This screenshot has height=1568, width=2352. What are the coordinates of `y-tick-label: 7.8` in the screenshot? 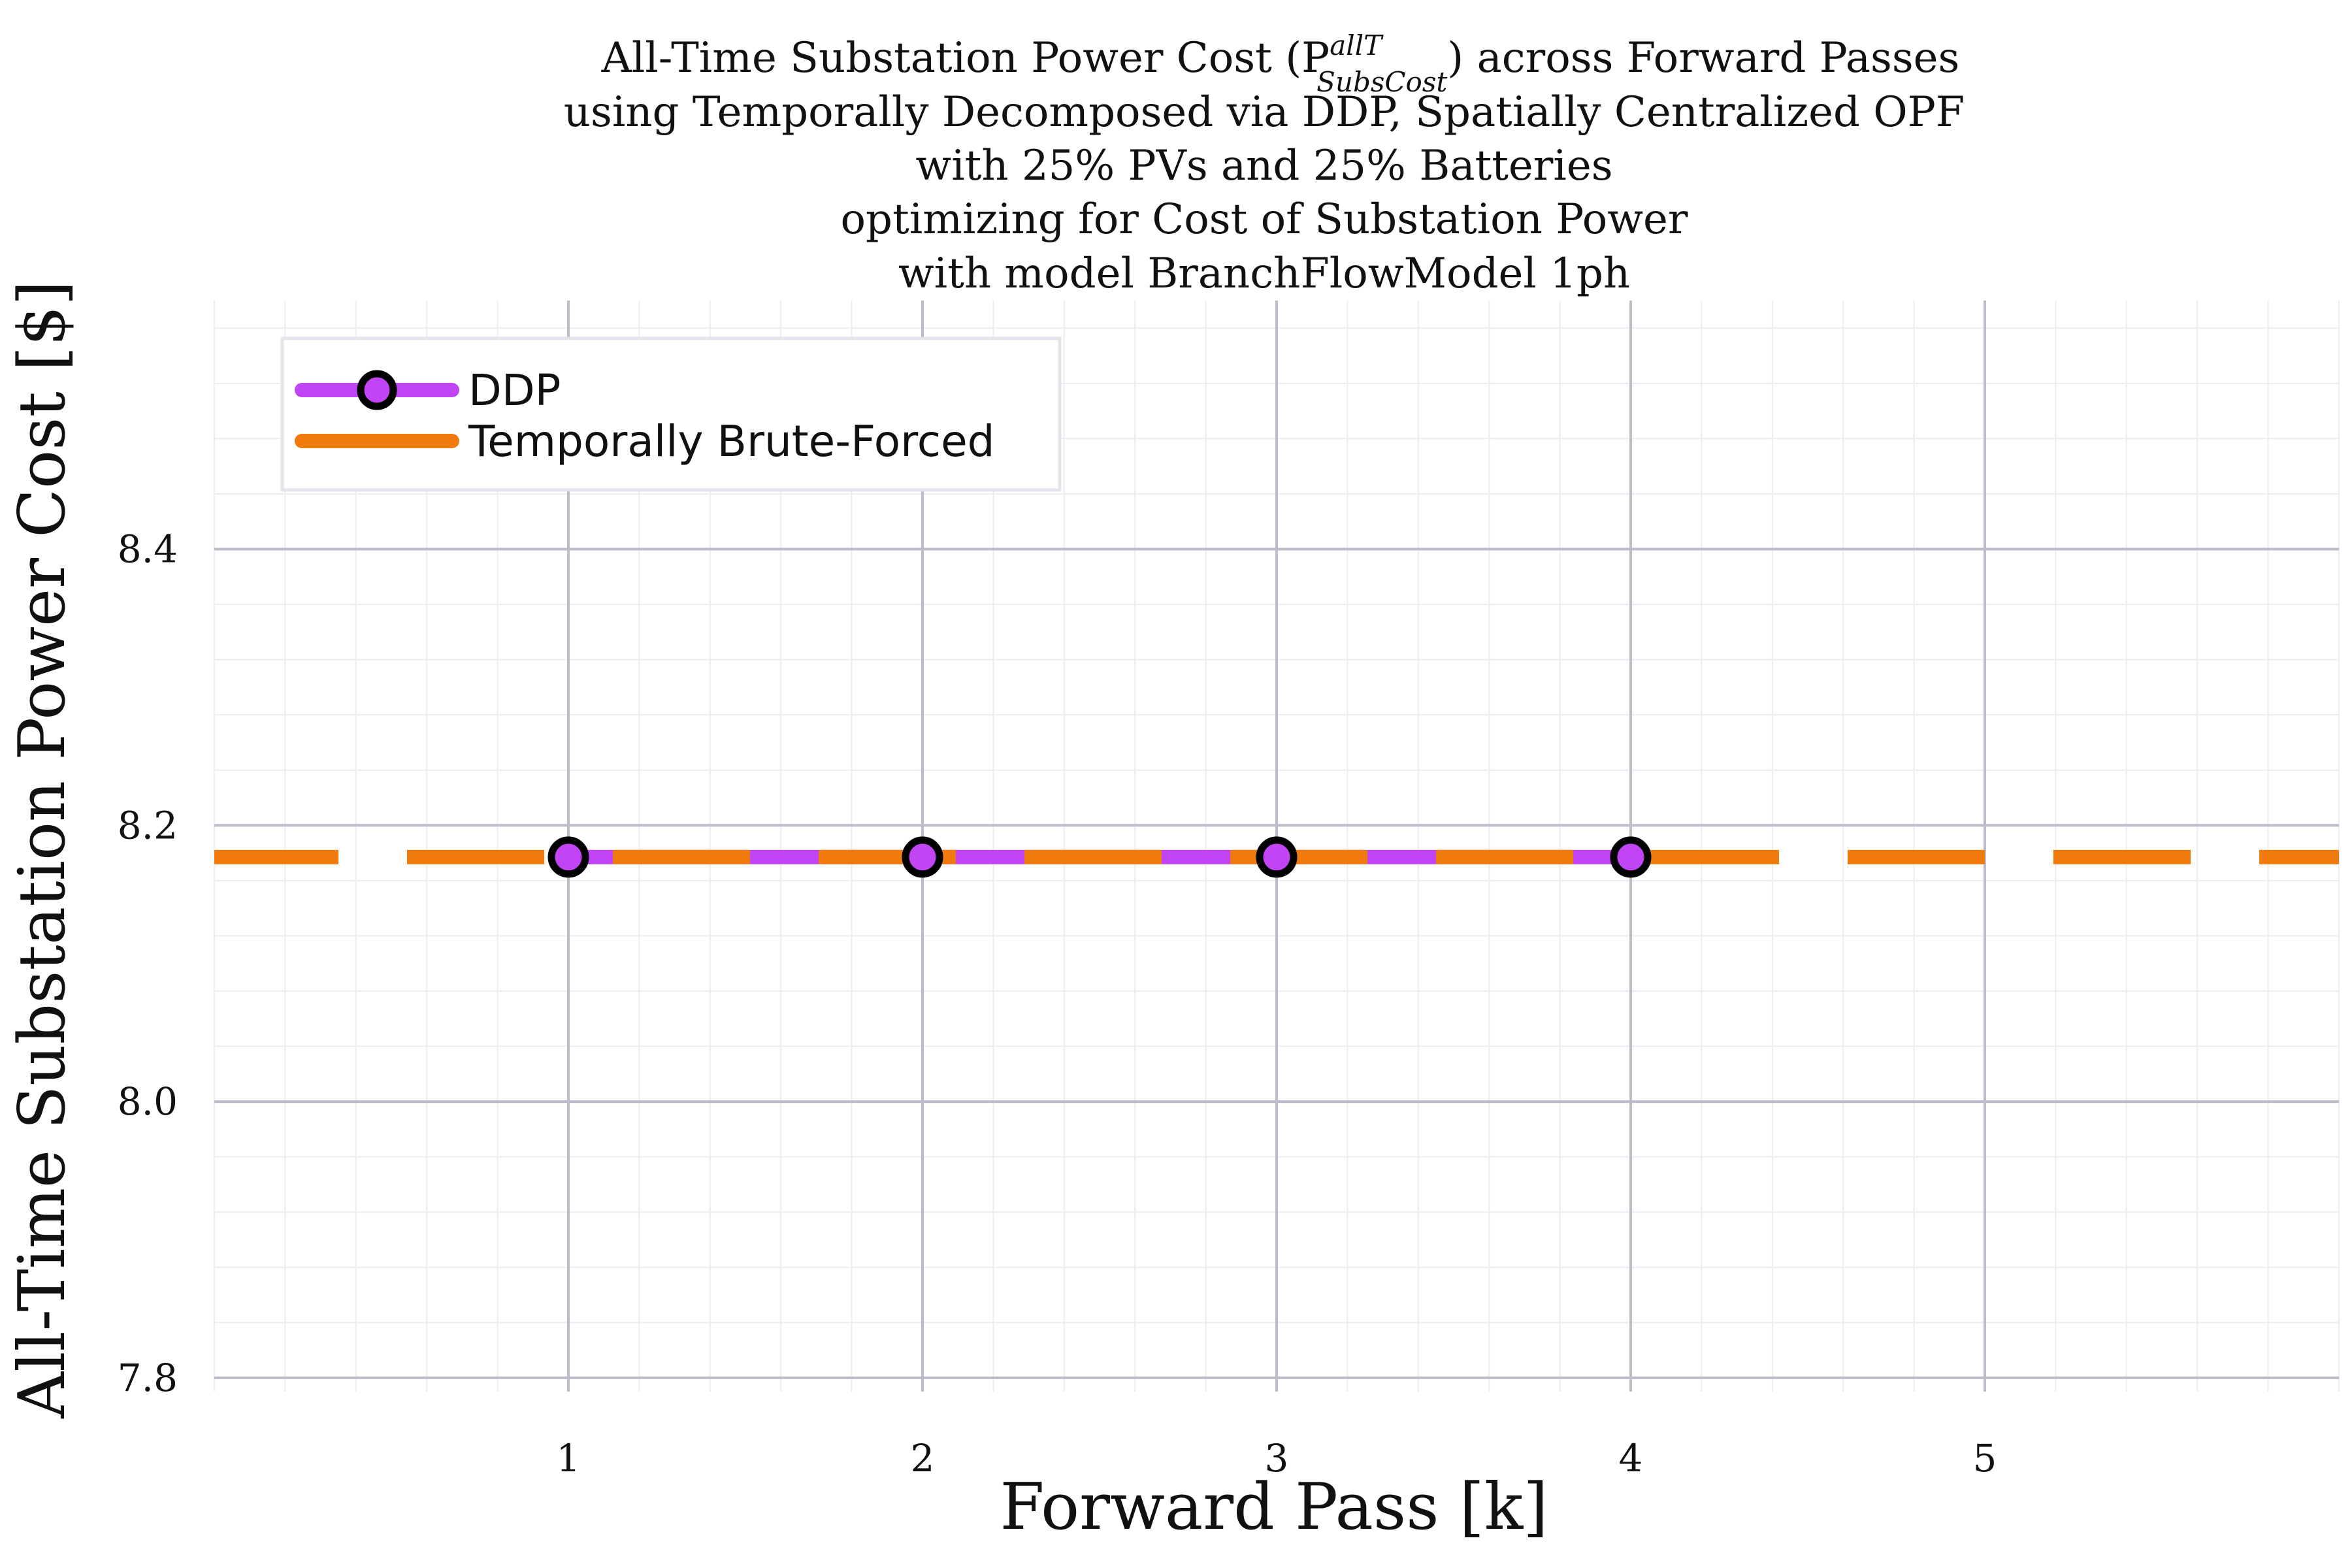 It's located at (148, 1378).